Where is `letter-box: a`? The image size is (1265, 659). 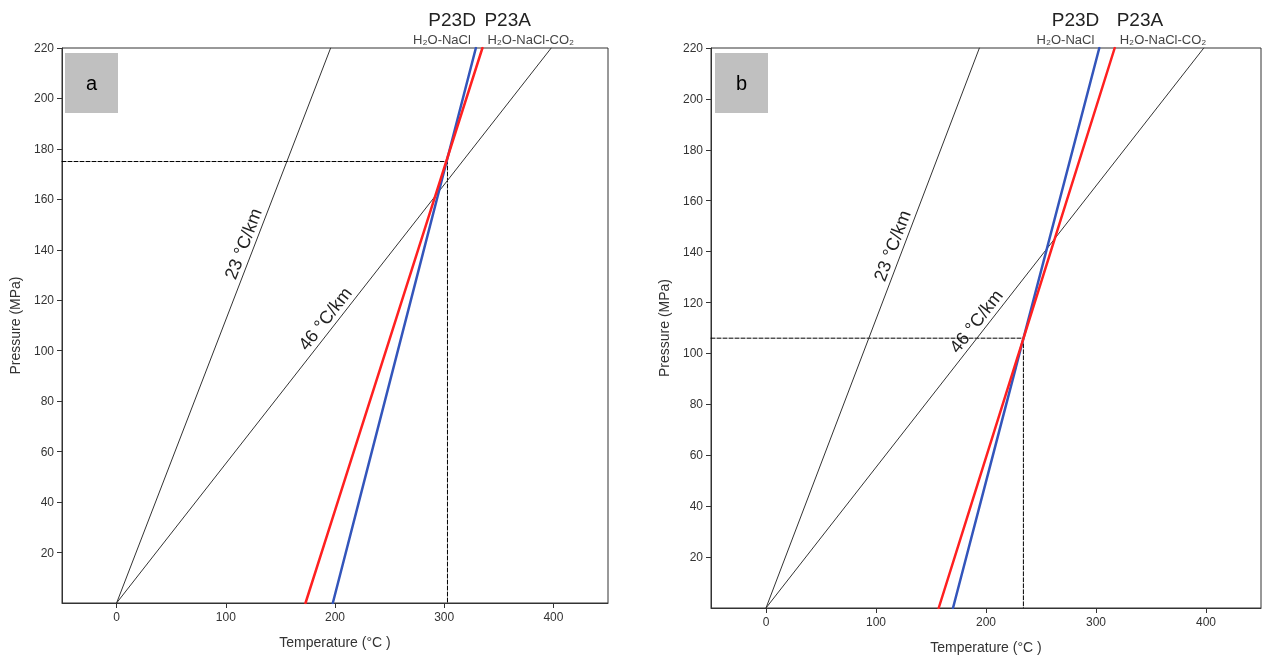
letter-box: a is located at coordinates (91, 83).